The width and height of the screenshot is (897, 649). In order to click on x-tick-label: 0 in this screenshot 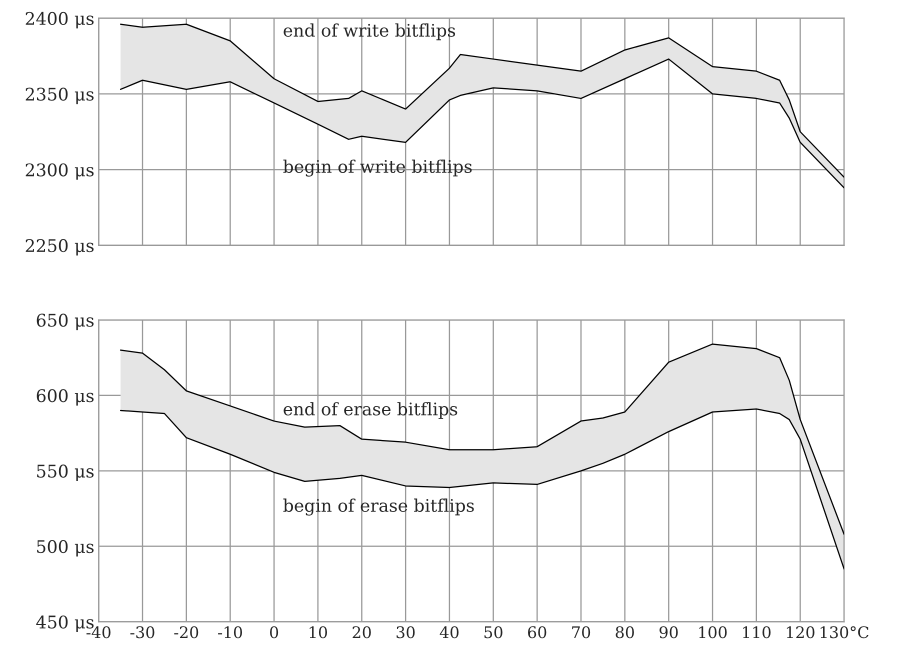, I will do `click(274, 632)`.